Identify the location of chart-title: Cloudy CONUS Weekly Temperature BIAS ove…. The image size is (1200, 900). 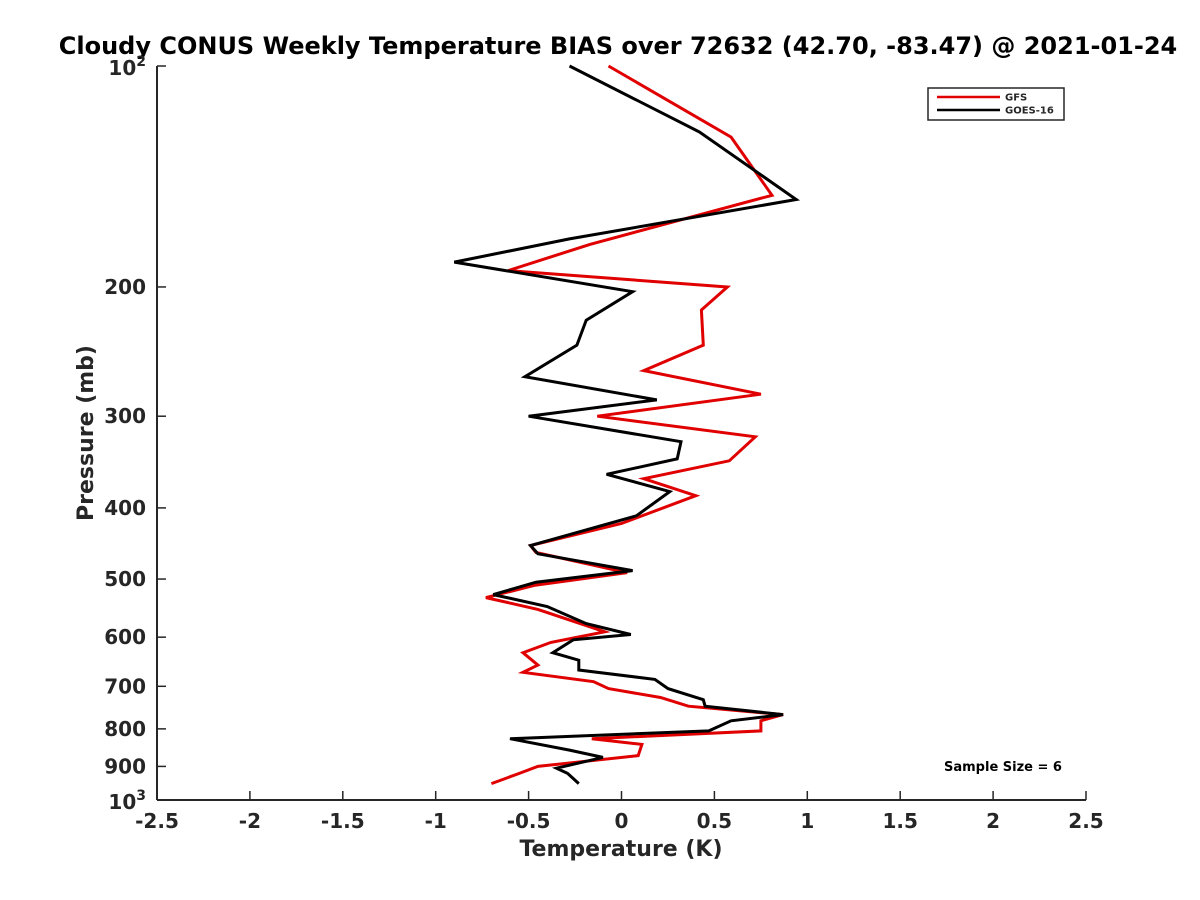
(618, 46).